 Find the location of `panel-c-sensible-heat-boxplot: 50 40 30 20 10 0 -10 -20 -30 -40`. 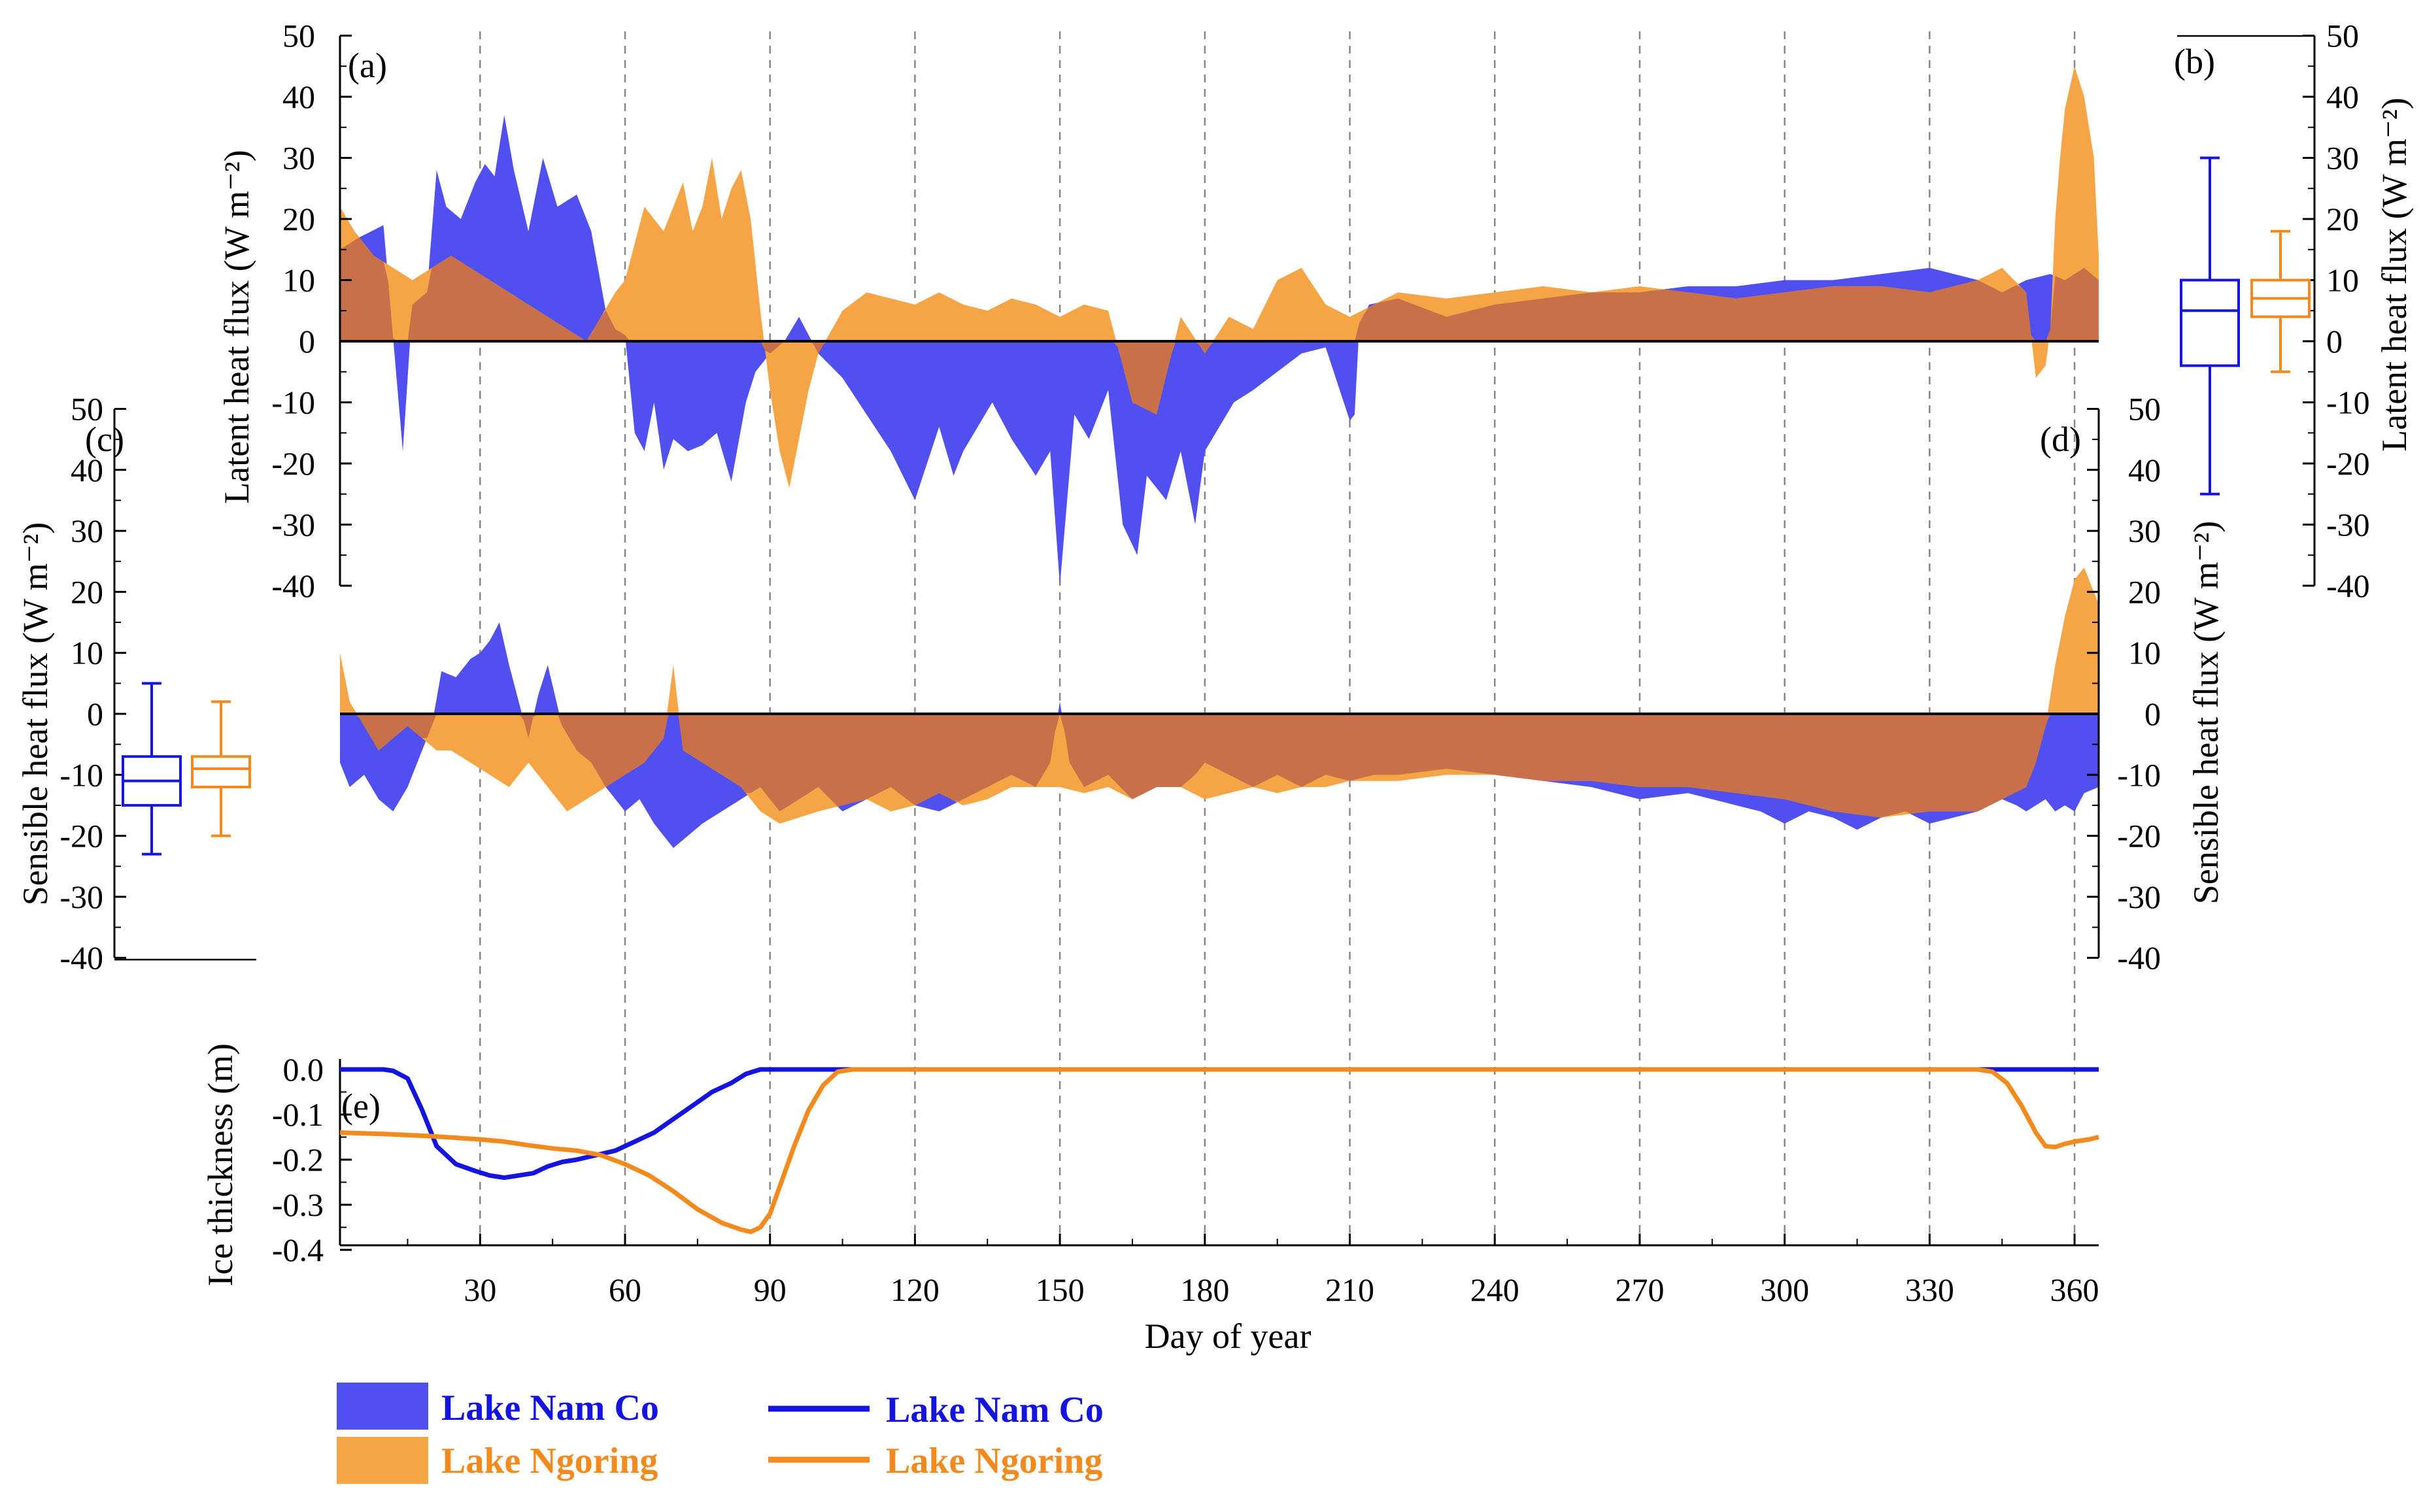

panel-c-sensible-heat-boxplot: 50 40 30 20 10 0 -10 -20 -30 -40 is located at coordinates (157, 683).